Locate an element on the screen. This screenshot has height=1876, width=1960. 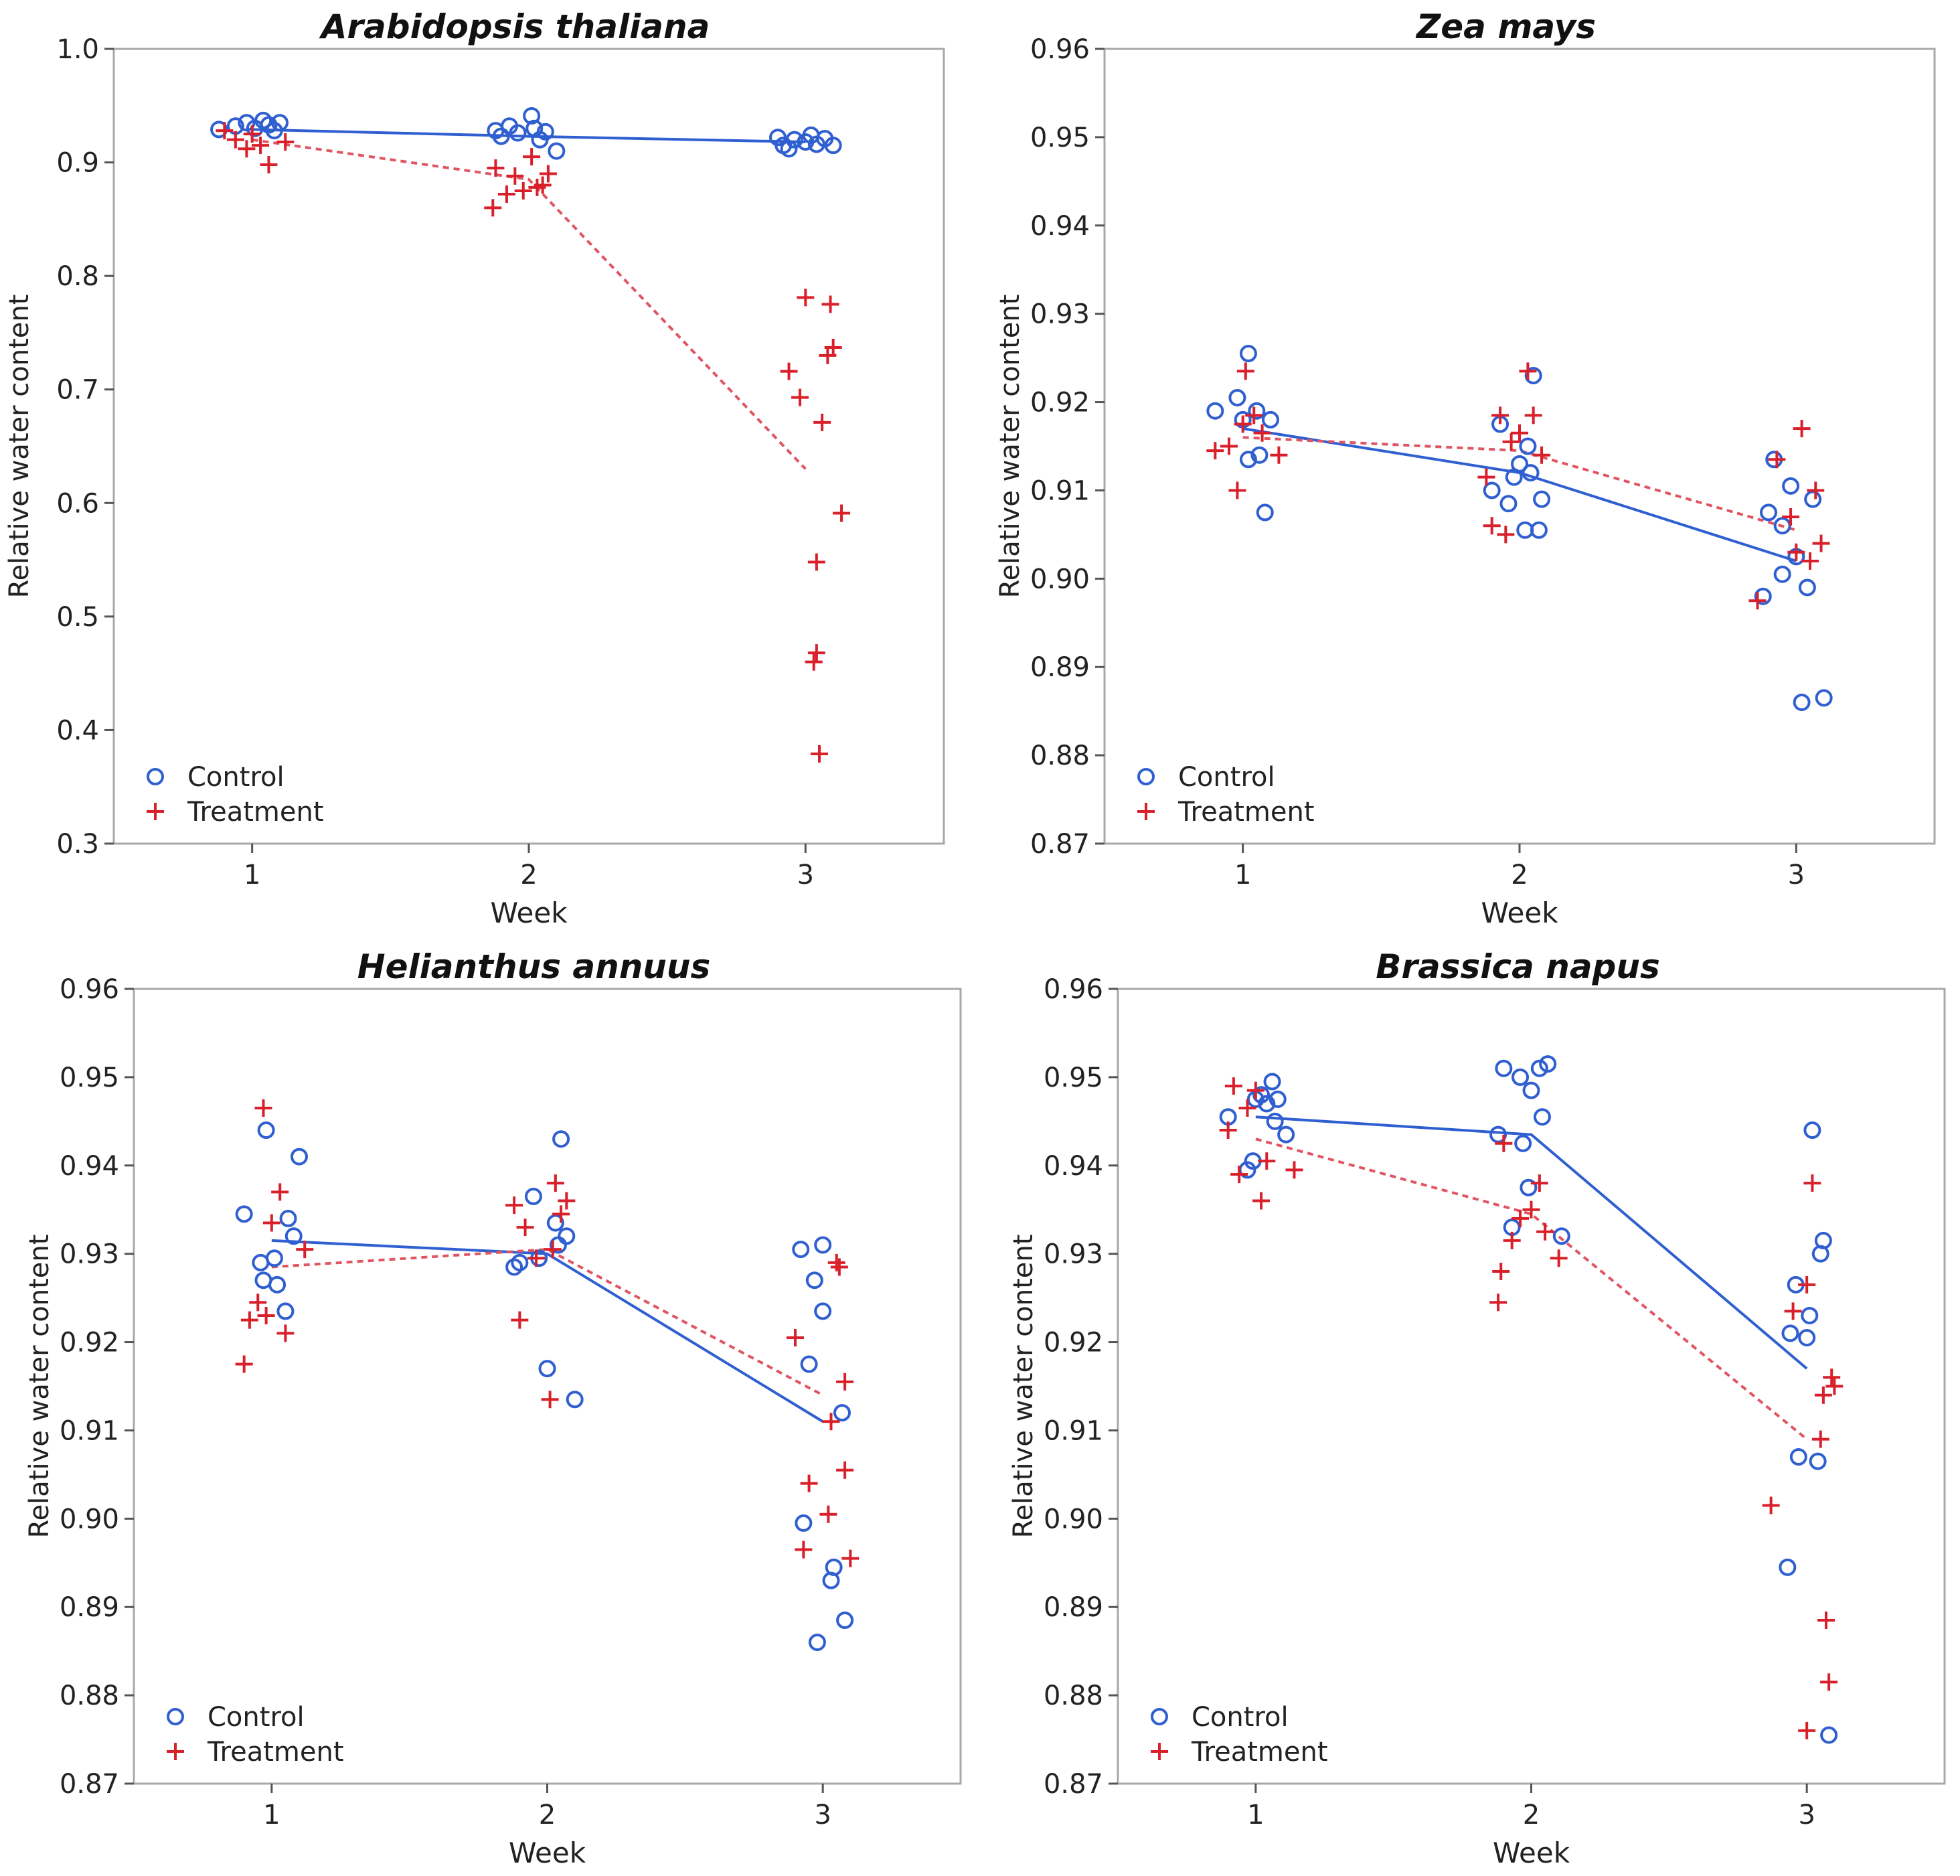
arabidopsis-title: Arabidopsis thaliana is located at coordinates (514, 26).